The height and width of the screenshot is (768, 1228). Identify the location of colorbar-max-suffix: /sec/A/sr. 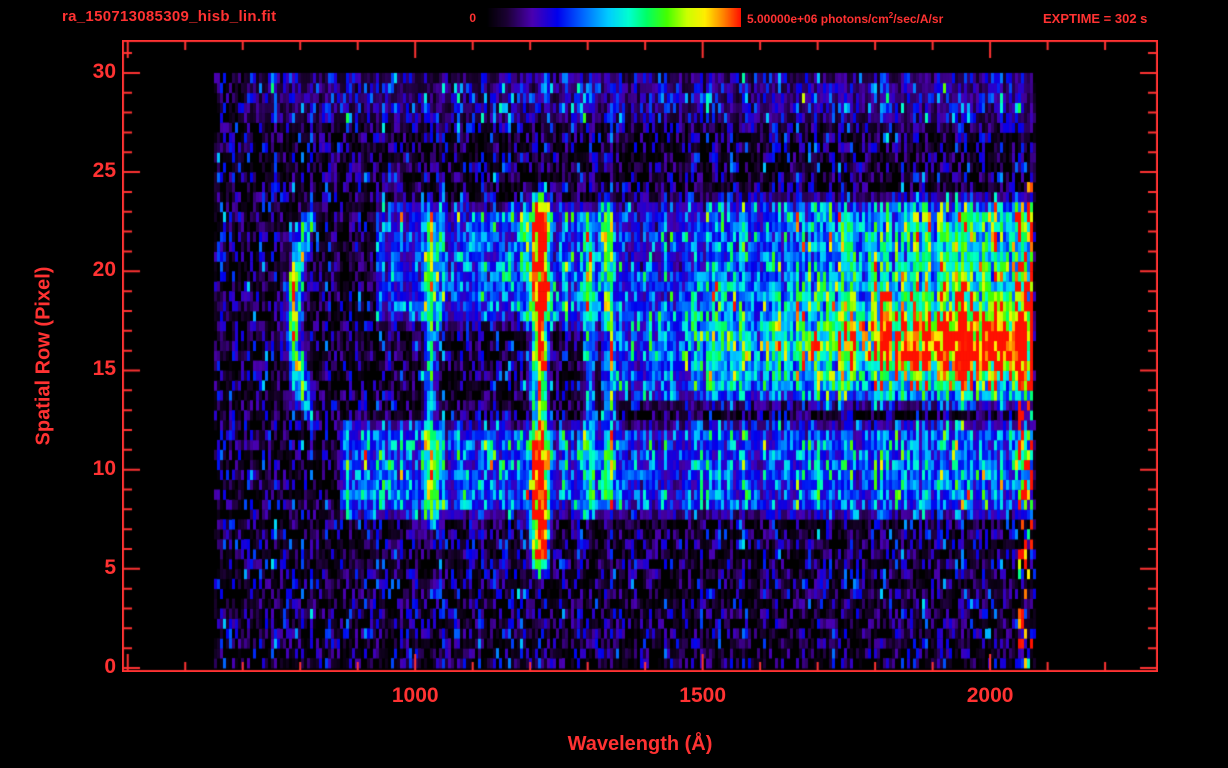
(918, 19).